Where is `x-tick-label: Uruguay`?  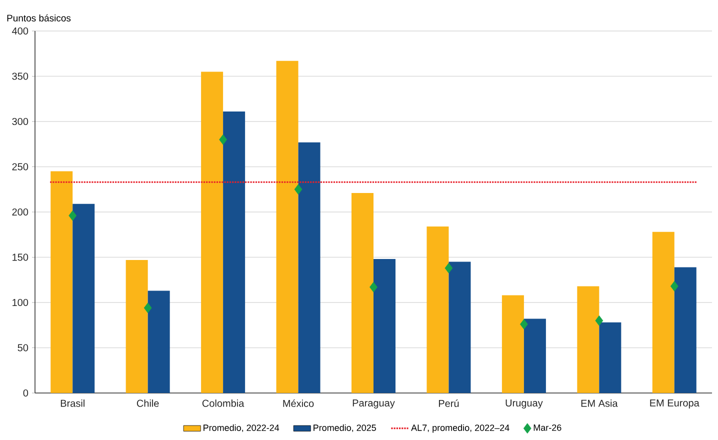
x-tick-label: Uruguay is located at coordinates (524, 404).